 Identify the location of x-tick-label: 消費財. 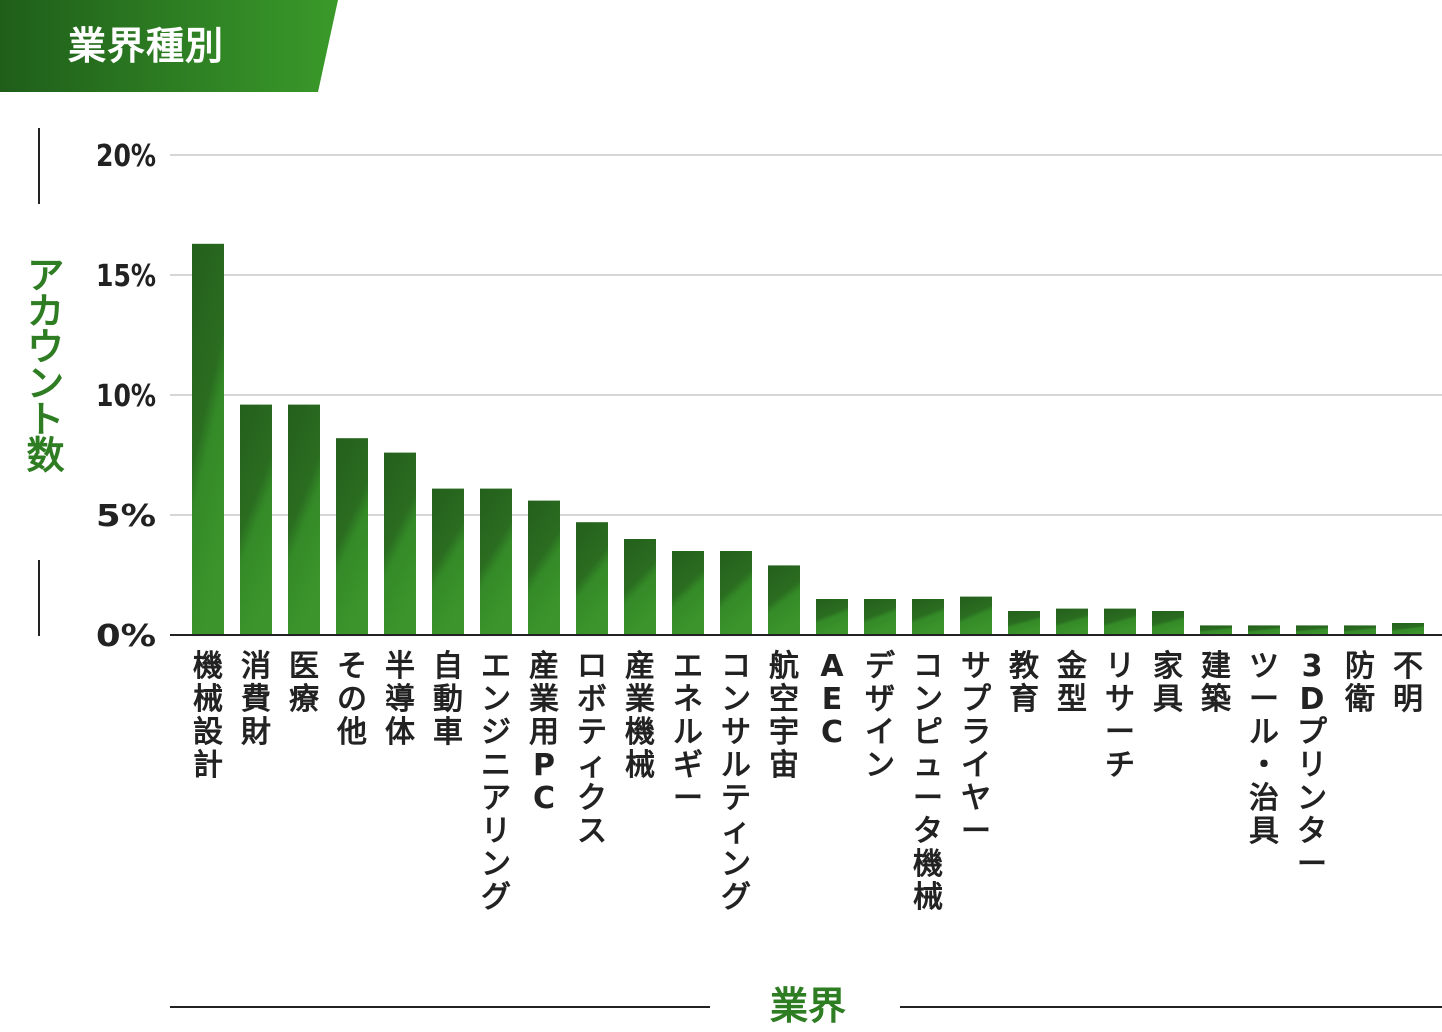
(256, 699).